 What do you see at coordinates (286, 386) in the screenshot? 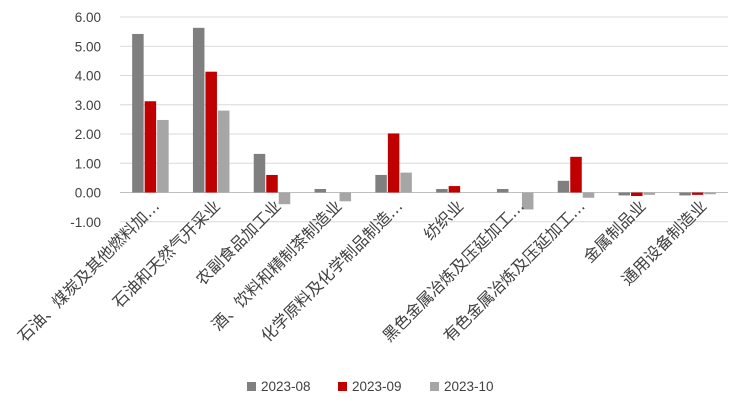
I see `legend-label: 2023-08` at bounding box center [286, 386].